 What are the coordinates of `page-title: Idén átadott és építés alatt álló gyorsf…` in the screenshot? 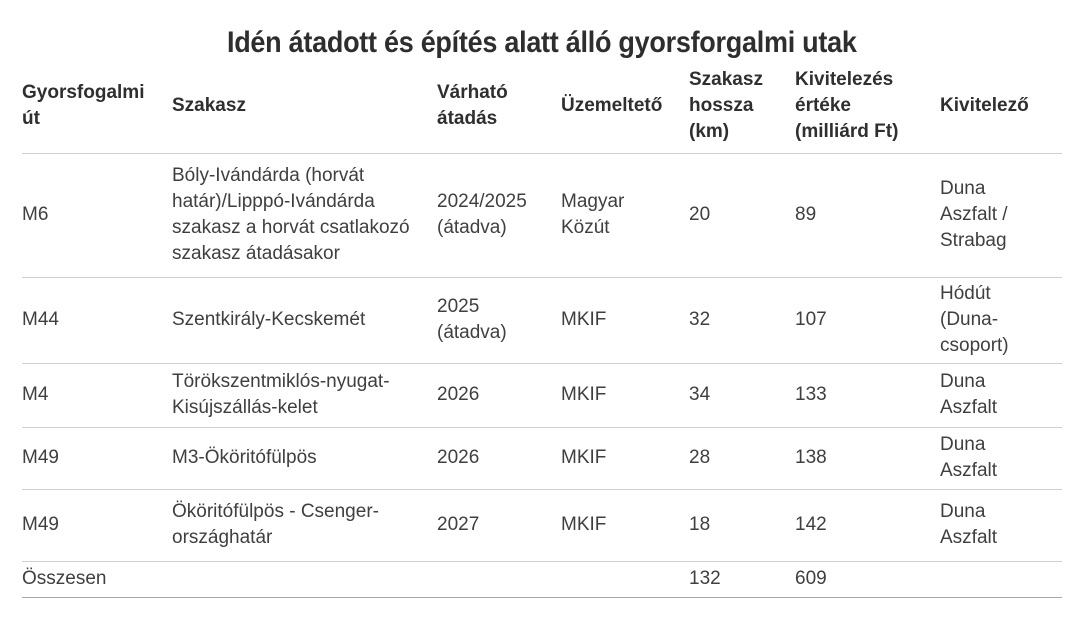 It's located at (542, 30).